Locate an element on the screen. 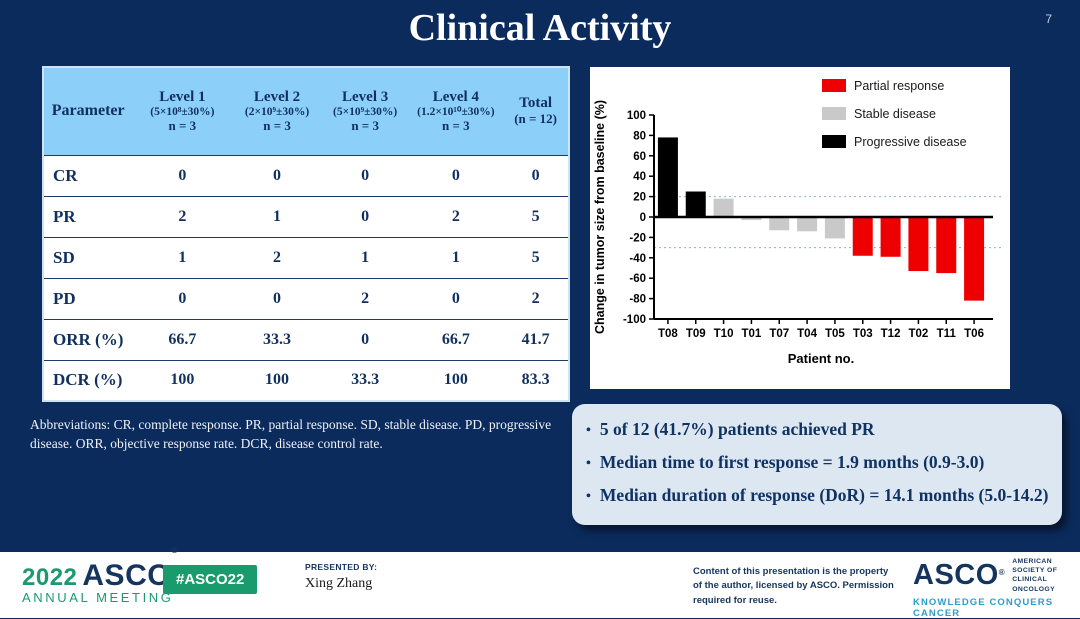 The width and height of the screenshot is (1080, 619). cell-dcr-2: 33.3 is located at coordinates (365, 380).